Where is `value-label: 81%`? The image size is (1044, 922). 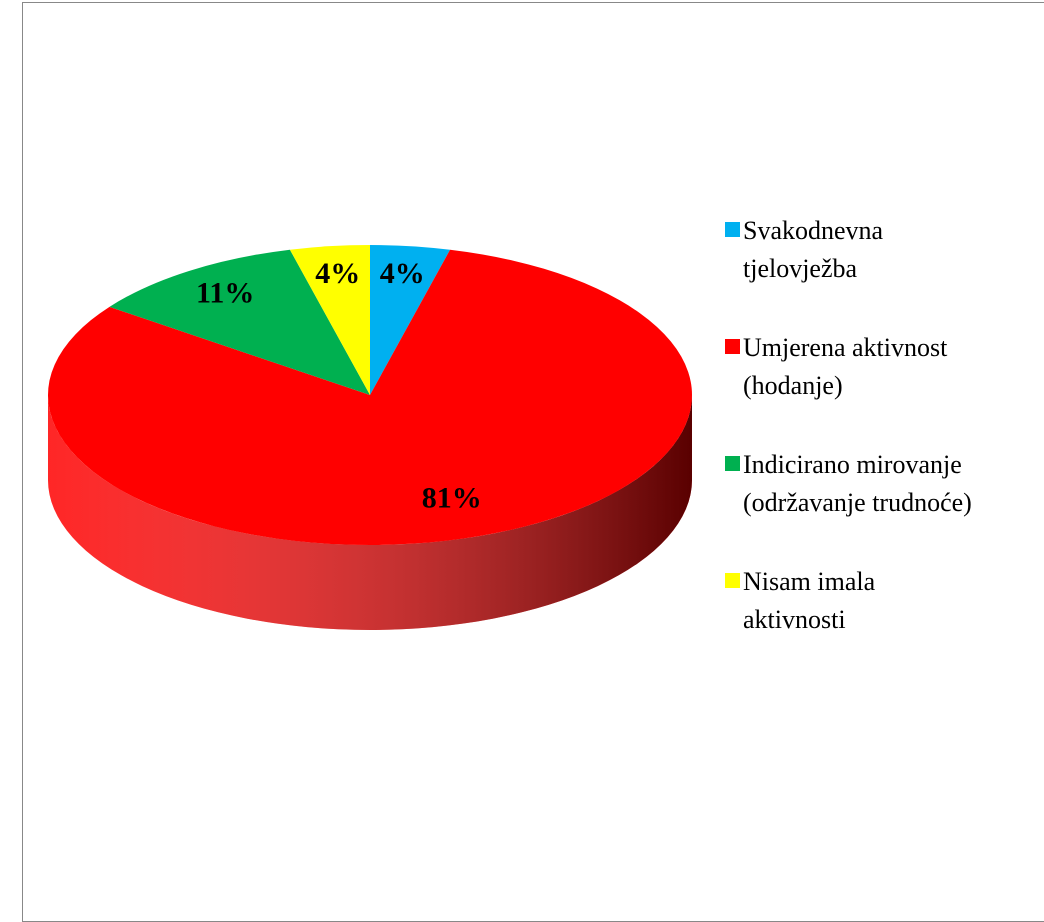 value-label: 81% is located at coordinates (452, 498).